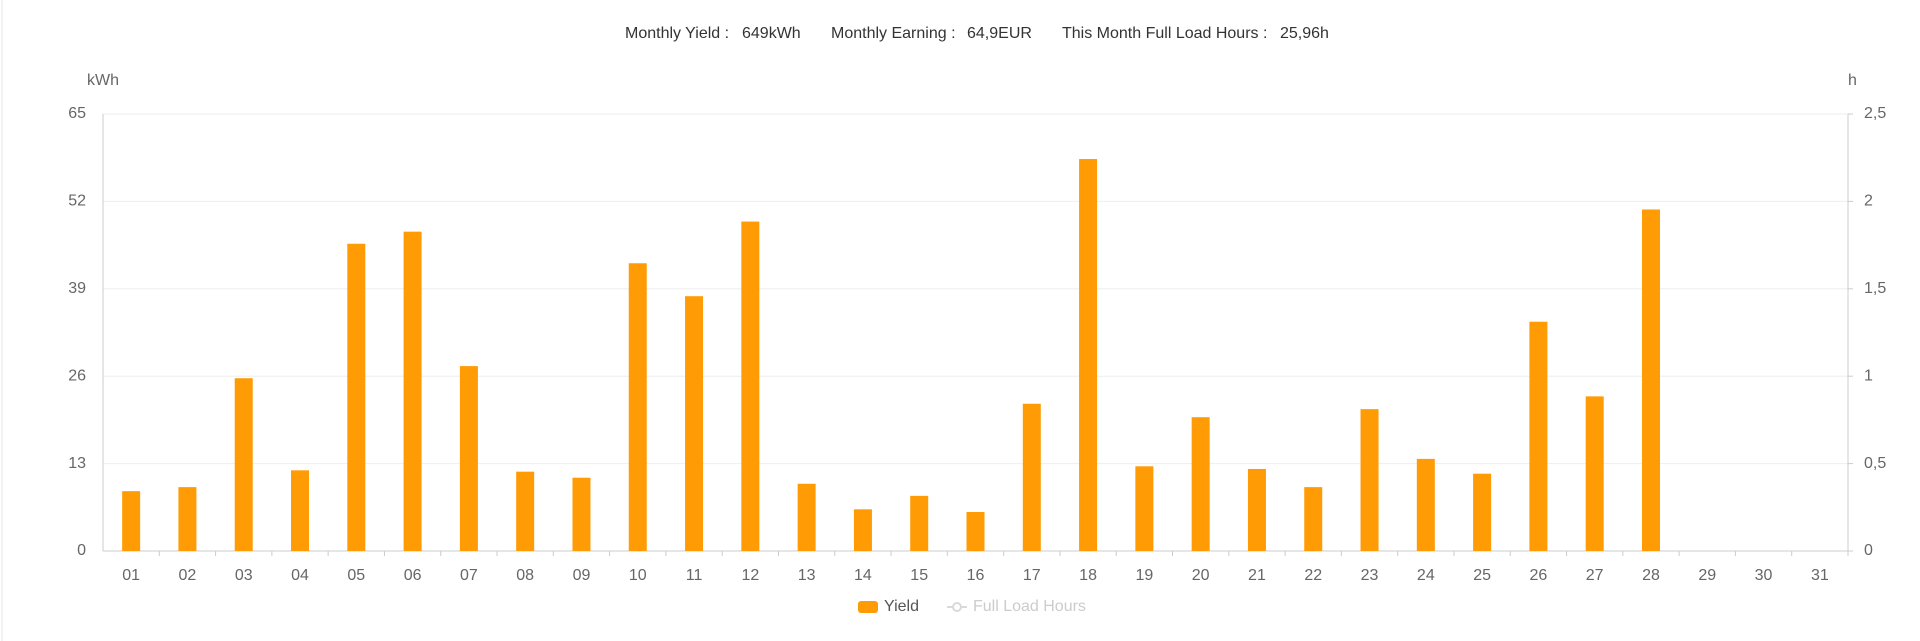  I want to click on x-tick-label: 27, so click(1595, 575).